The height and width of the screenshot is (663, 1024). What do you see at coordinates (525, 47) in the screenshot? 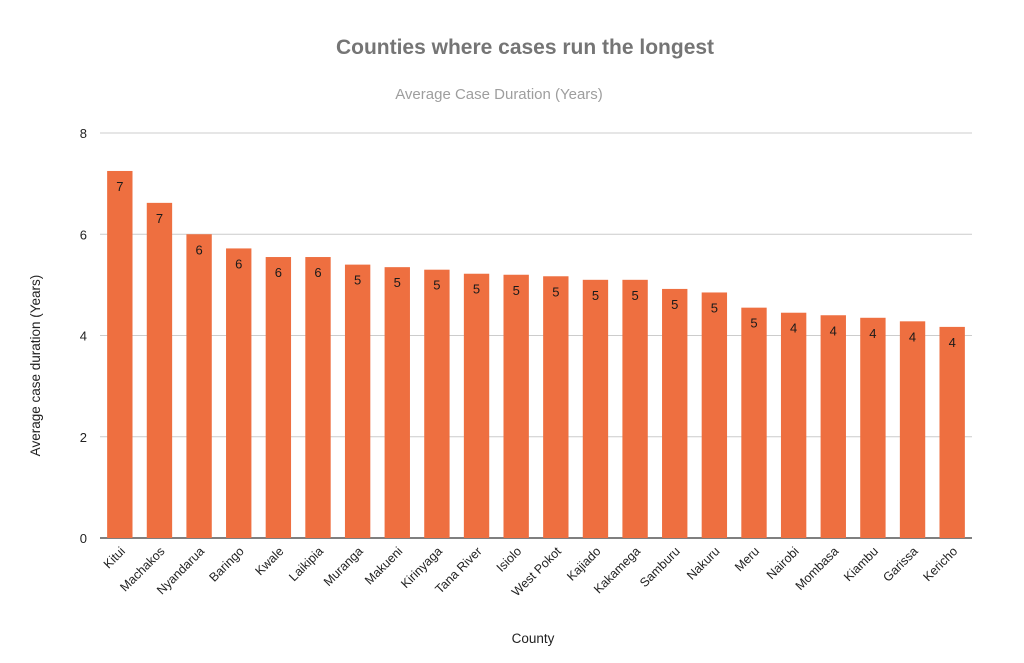
I see `chart-title: Counties where cases run the longest` at bounding box center [525, 47].